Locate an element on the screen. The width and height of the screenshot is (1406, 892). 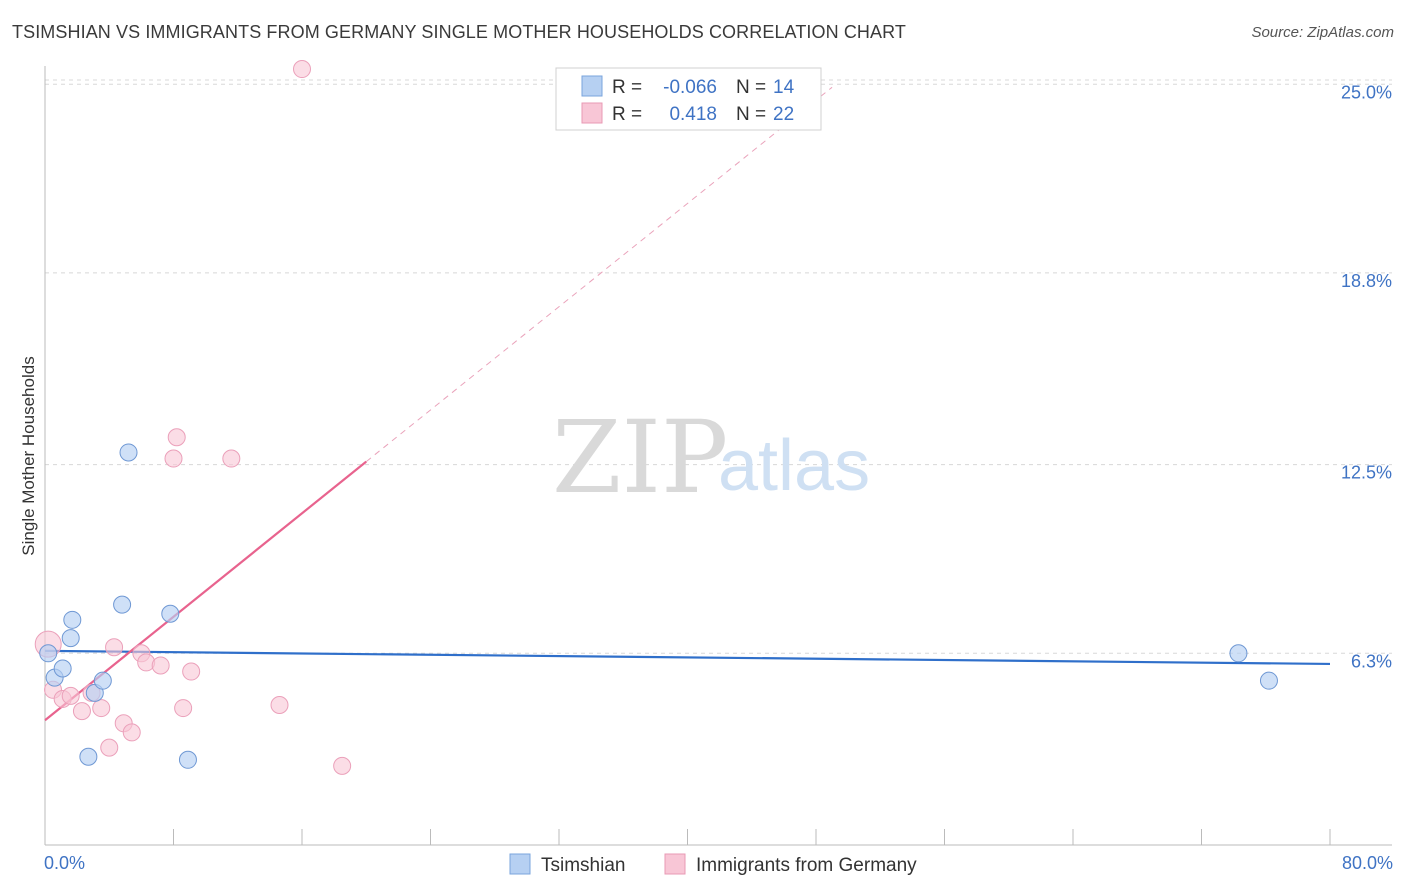
x-tick-labels: 0.0% 80.0% is located at coordinates (718, 863).